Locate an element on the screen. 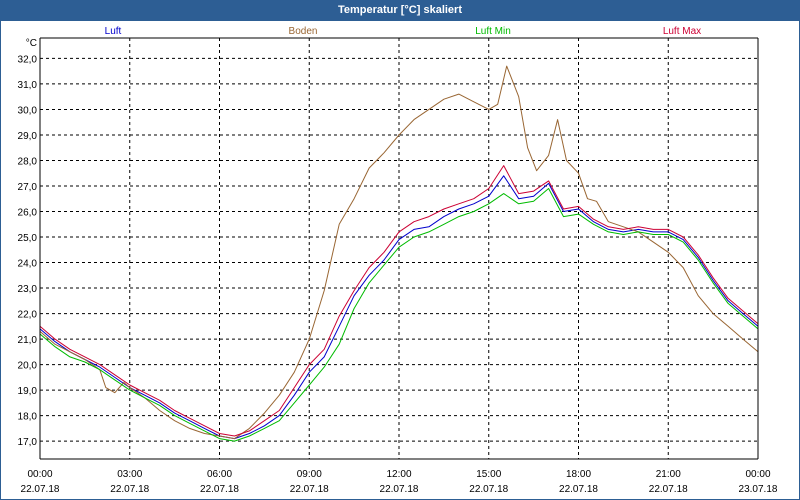  y-tick-label: 20,0 is located at coordinates (28, 366).